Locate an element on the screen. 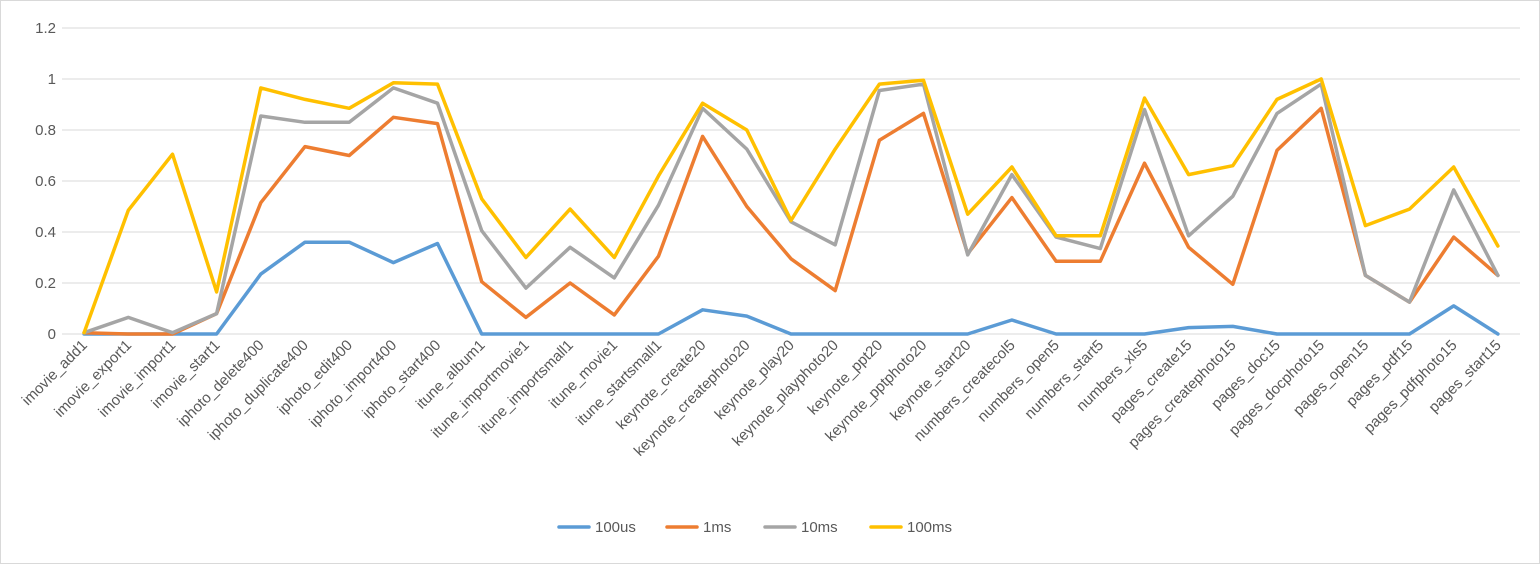 Image resolution: width=1540 pixels, height=564 pixels. x-tick-label: keynote_start20 is located at coordinates (931, 381).